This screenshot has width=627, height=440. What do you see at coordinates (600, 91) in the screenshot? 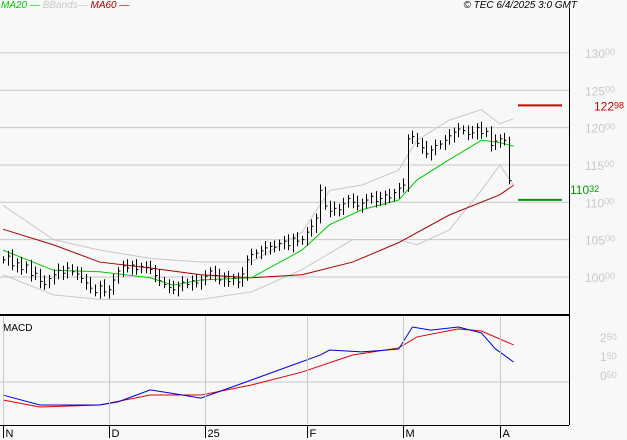
I see `price-tick-label: 12500` at bounding box center [600, 91].